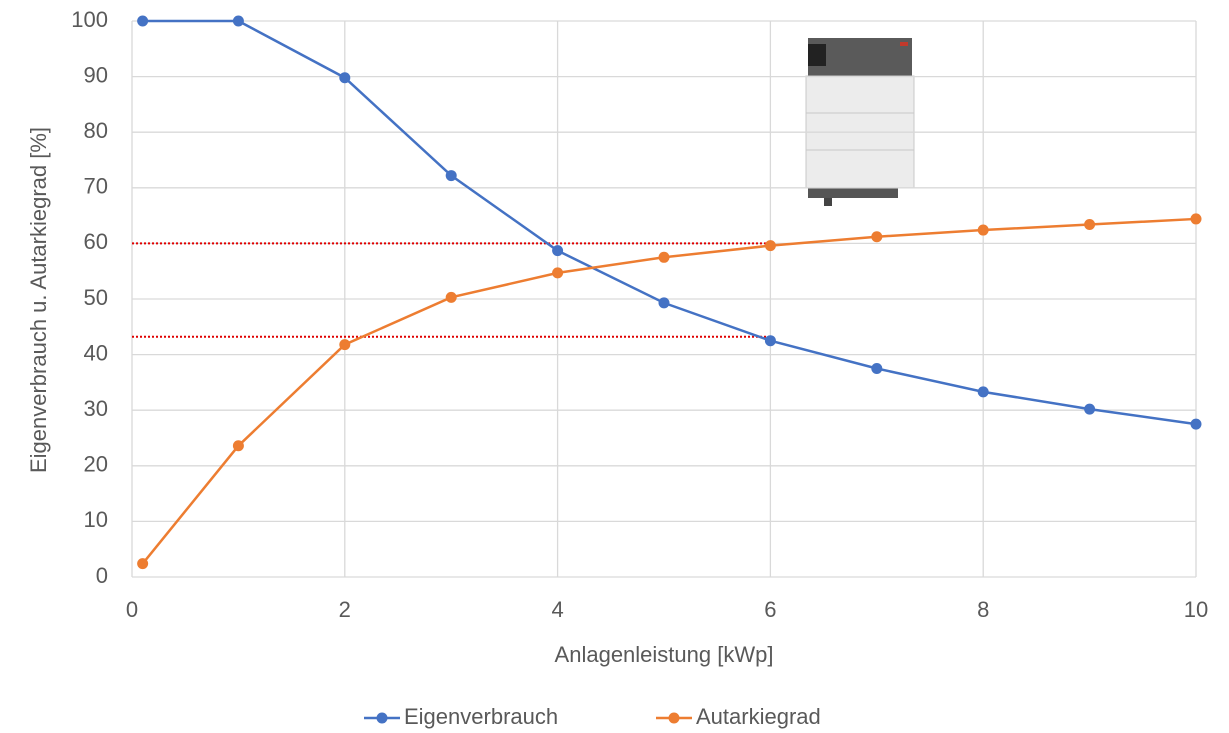 Image resolution: width=1229 pixels, height=733 pixels. I want to click on y-tick-label: 30, so click(96, 408).